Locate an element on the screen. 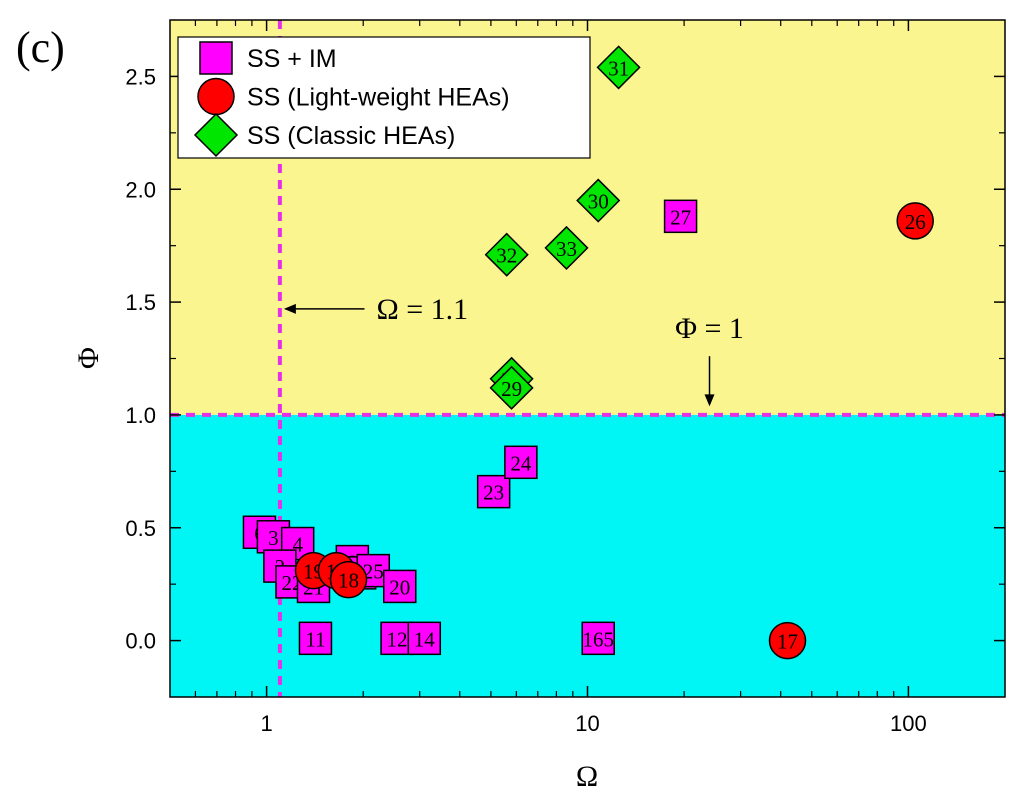  point-label: 3 is located at coordinates (273, 538).